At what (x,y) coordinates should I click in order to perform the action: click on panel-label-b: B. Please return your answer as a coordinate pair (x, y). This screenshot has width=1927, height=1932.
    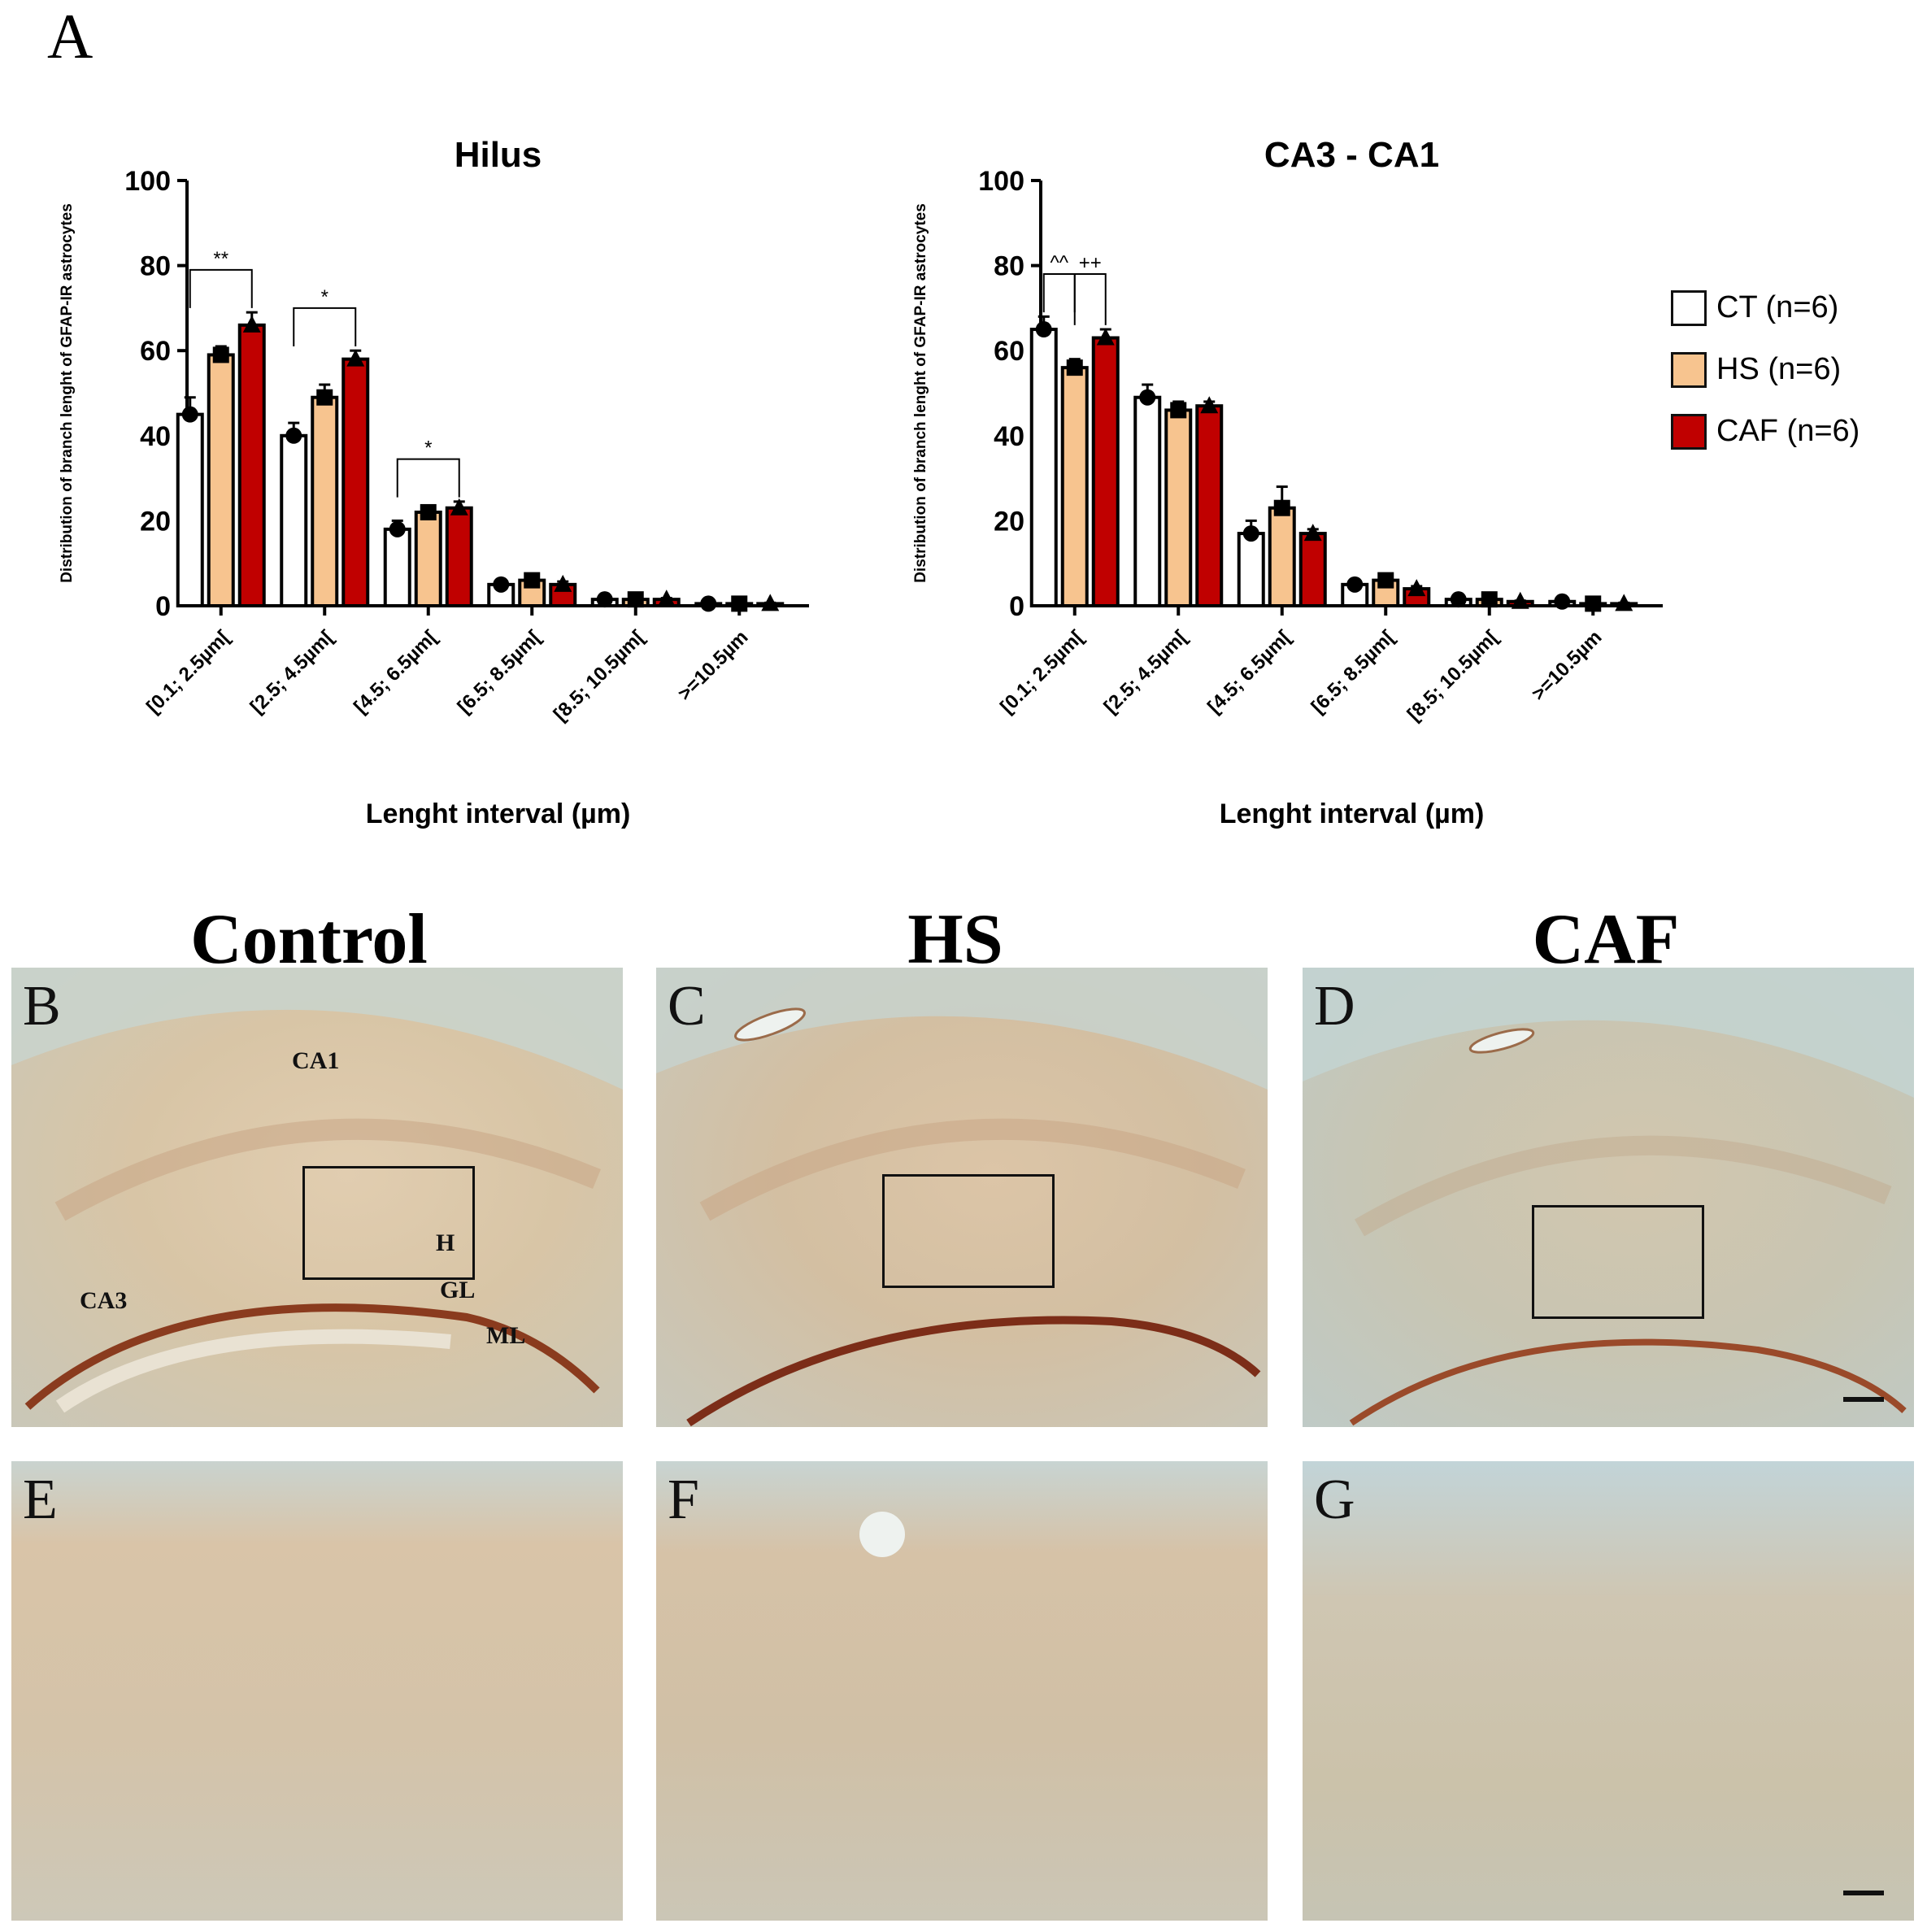
    Looking at the image, I should click on (42, 1007).